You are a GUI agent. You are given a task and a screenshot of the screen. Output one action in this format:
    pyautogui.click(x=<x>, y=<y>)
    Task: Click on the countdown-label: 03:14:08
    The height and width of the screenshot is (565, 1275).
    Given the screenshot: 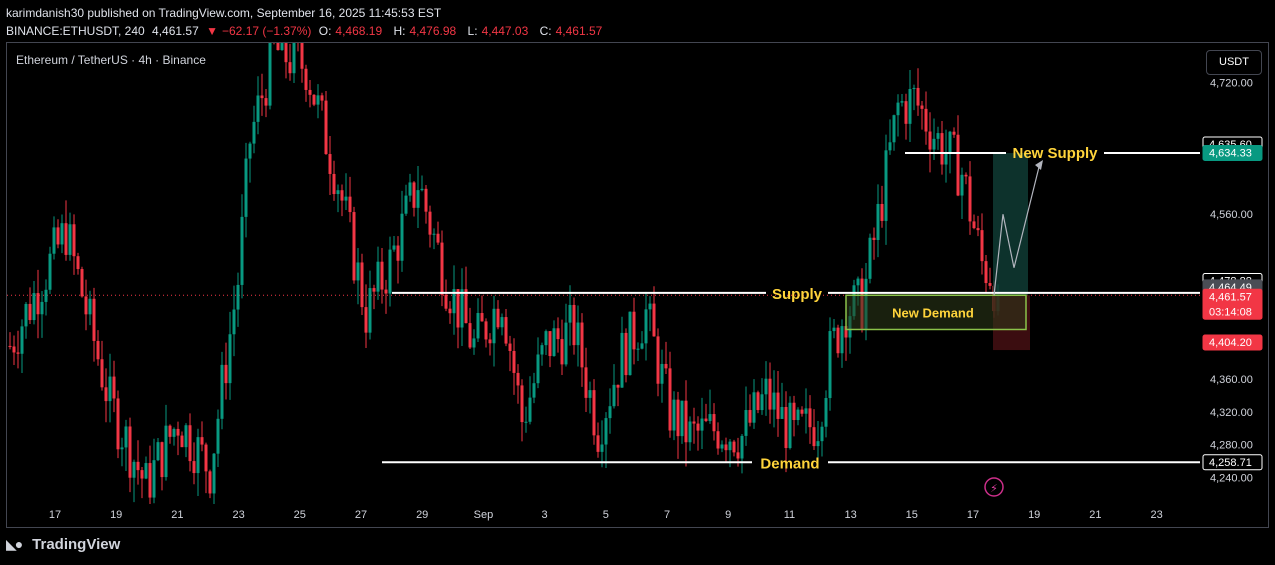 What is the action you would take?
    pyautogui.click(x=1230, y=312)
    